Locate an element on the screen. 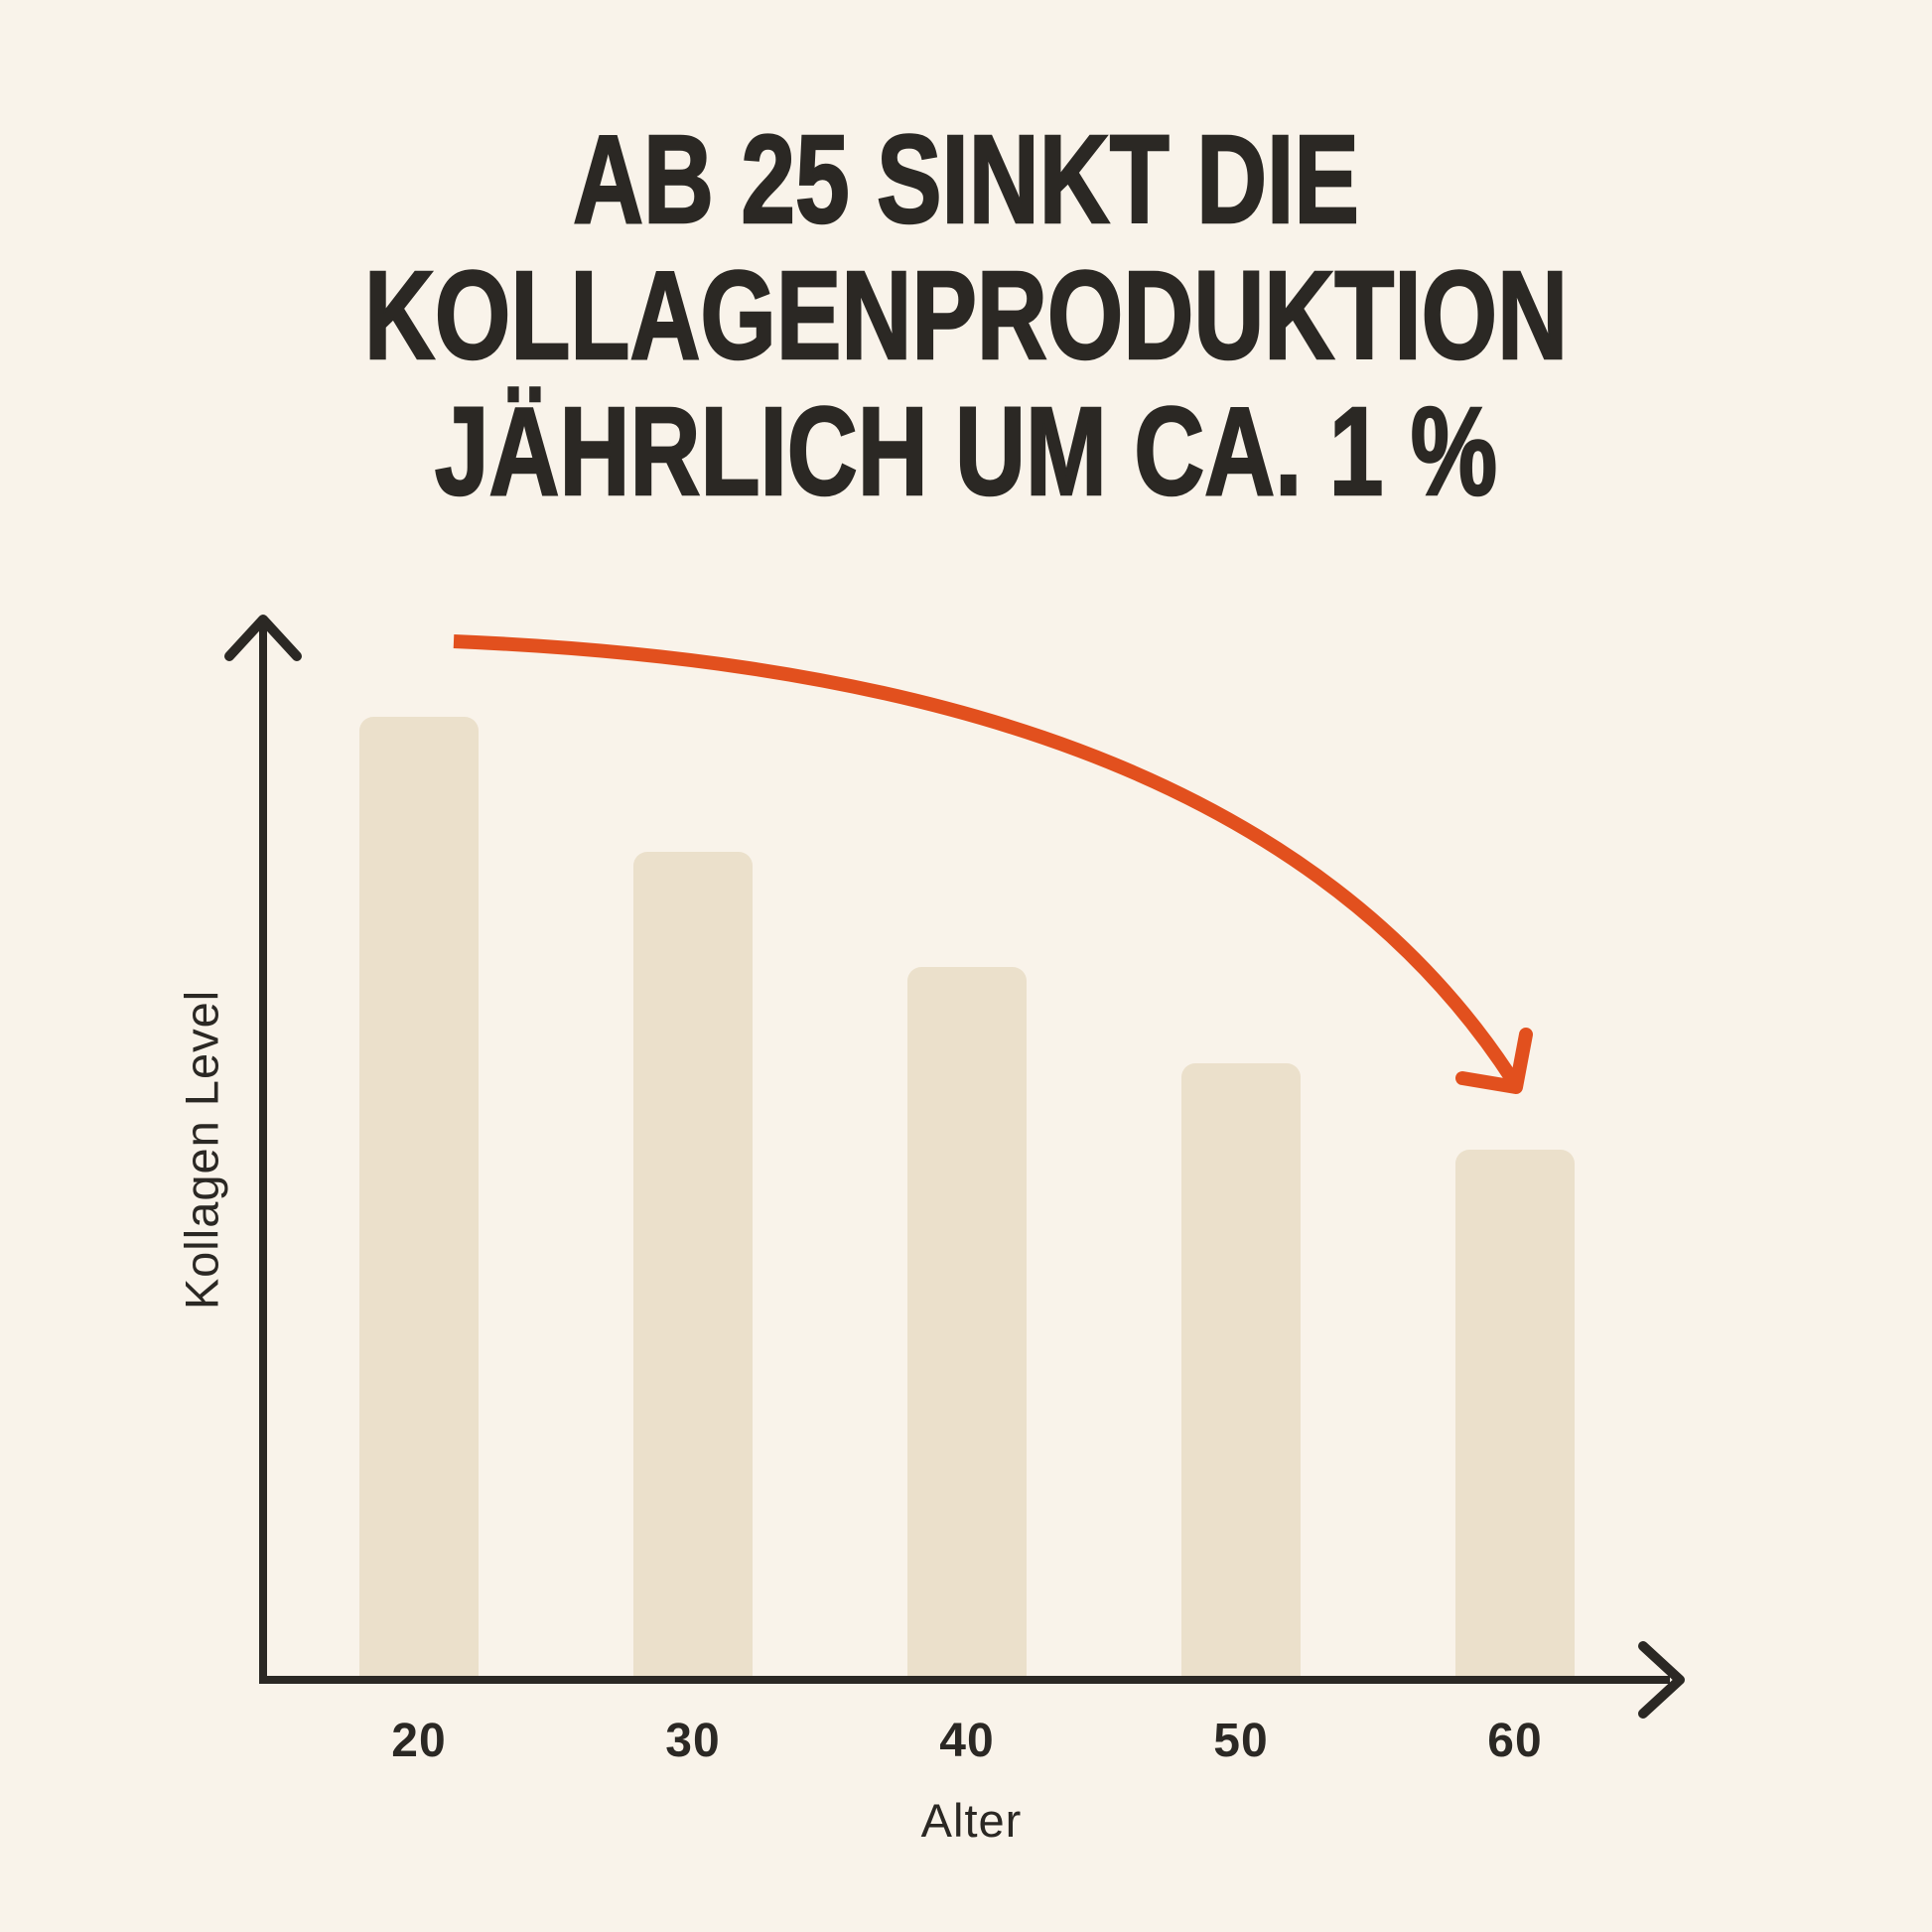 The height and width of the screenshot is (1932, 1932). x-tick-30: 30 is located at coordinates (693, 1741).